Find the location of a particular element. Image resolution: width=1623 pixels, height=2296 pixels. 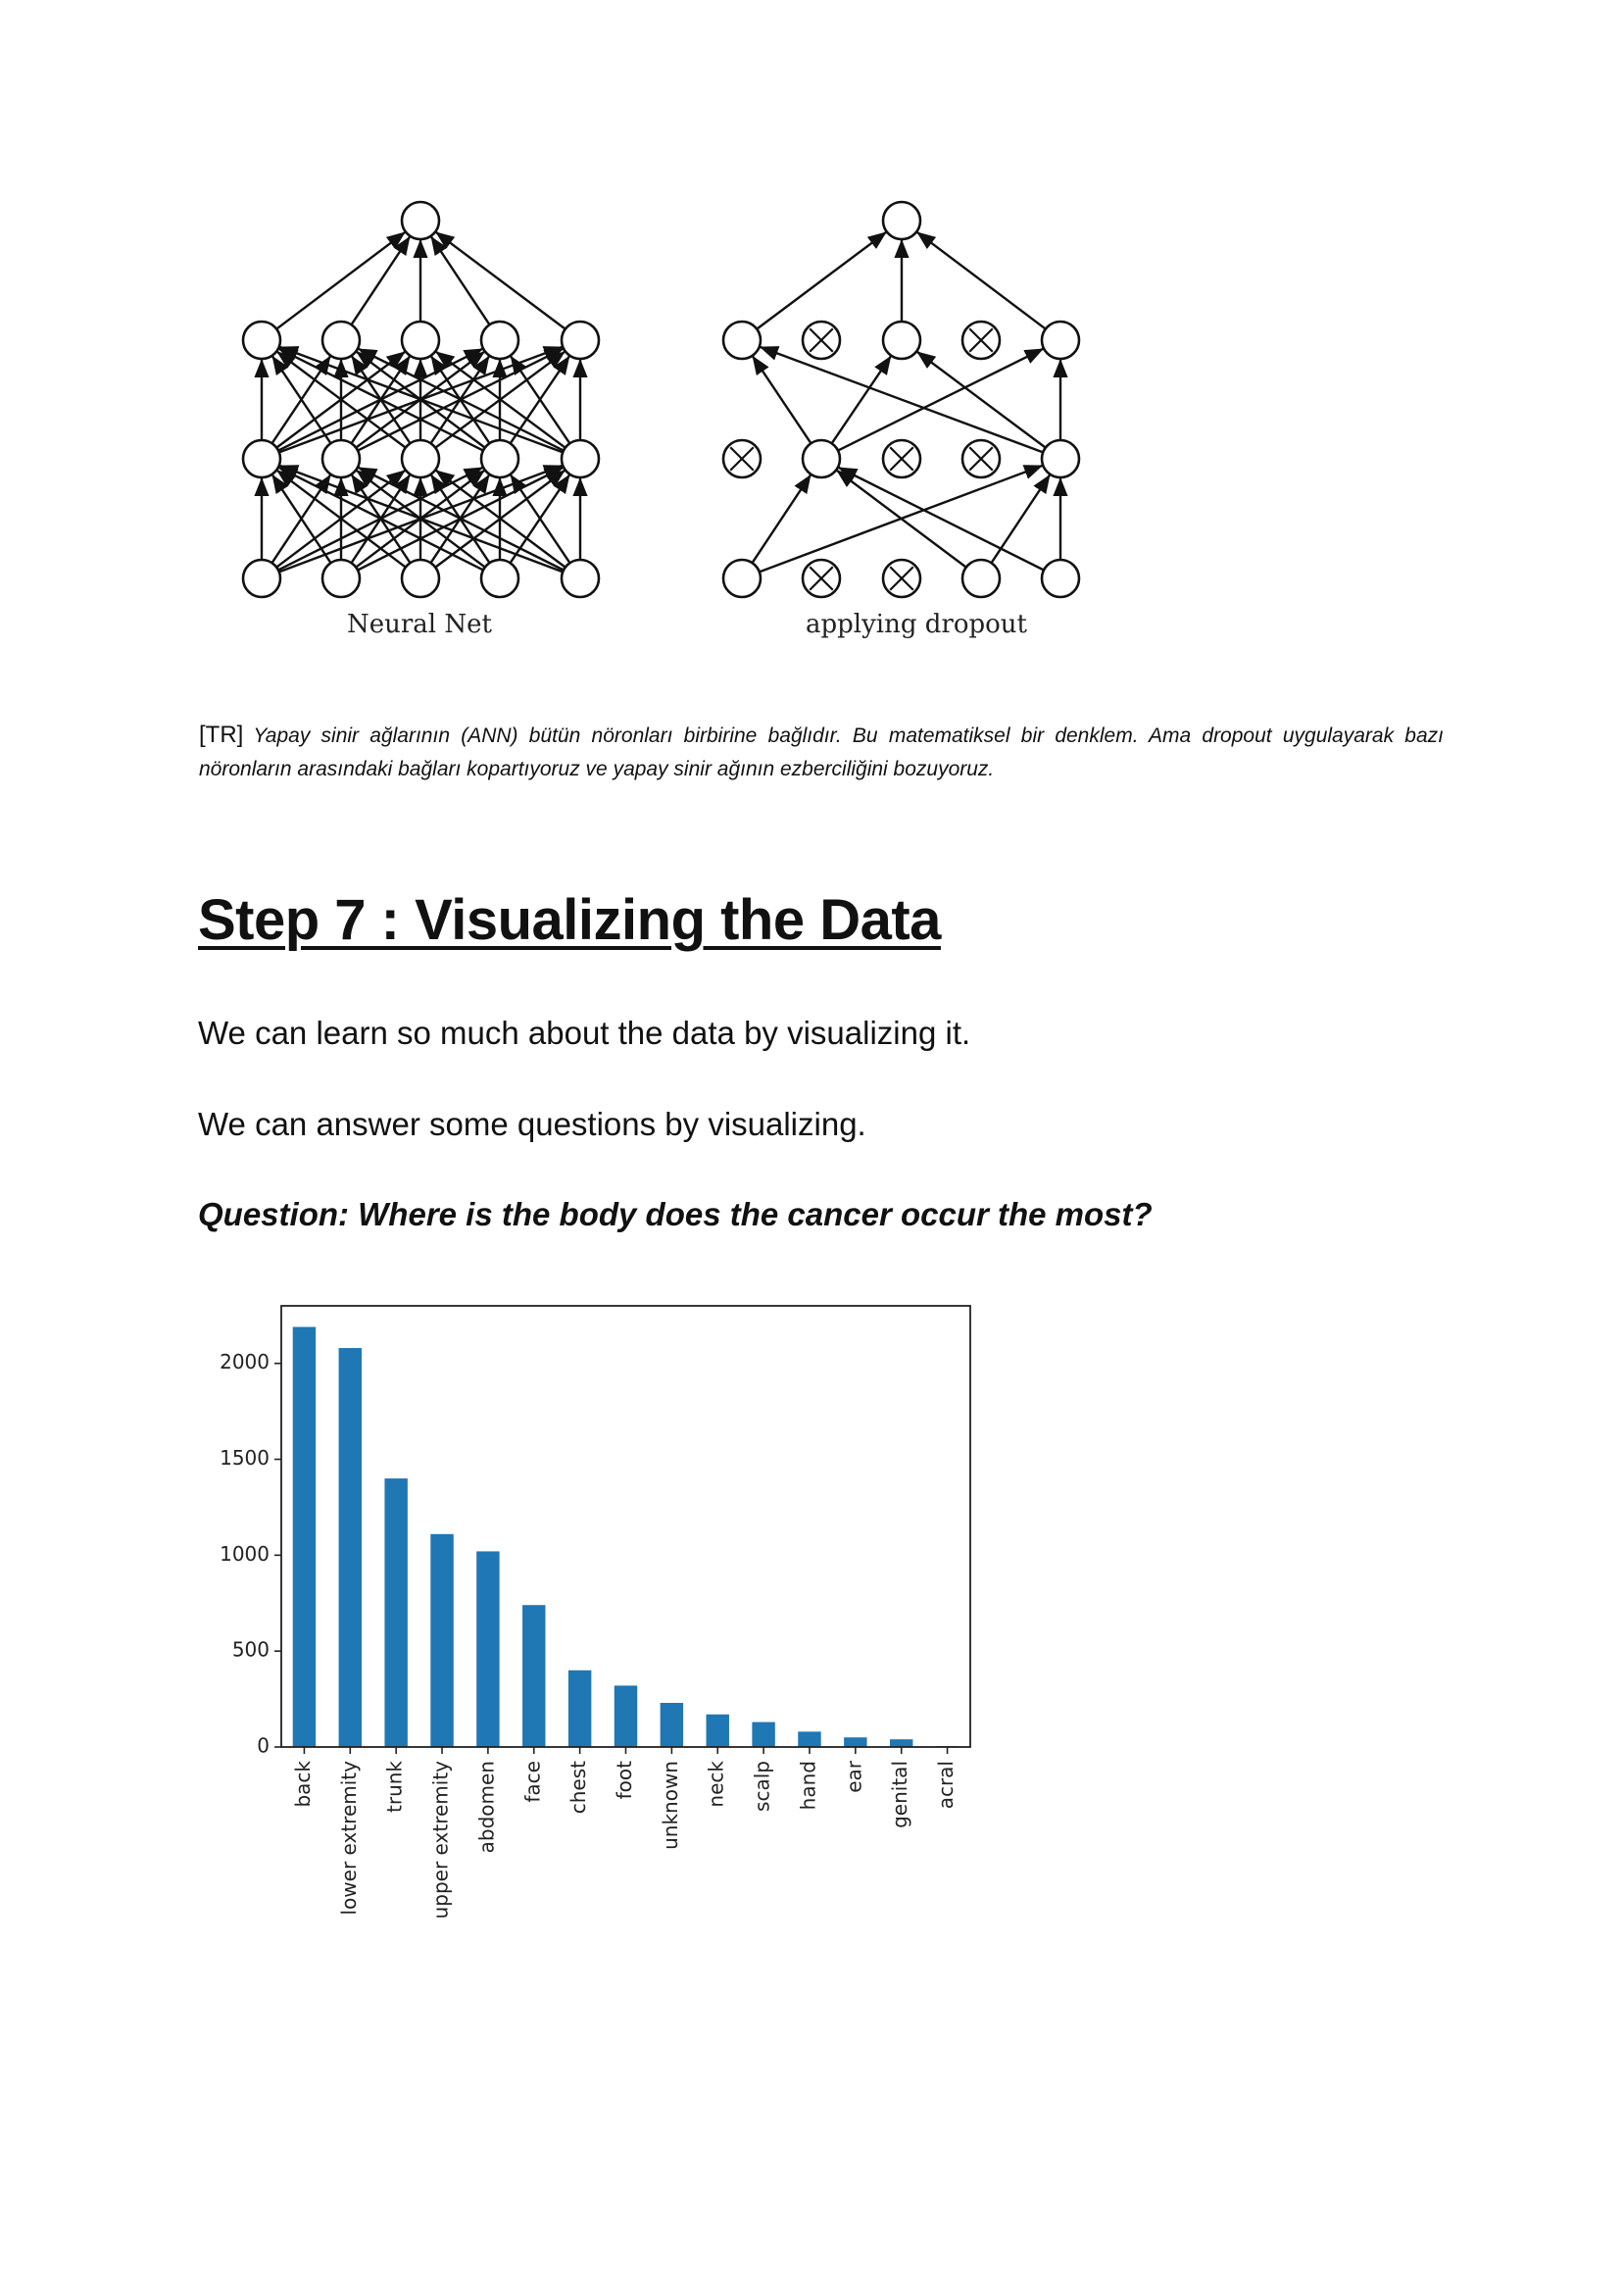

section-heading: Step 7 : Visualizing the Data is located at coordinates (569, 920).